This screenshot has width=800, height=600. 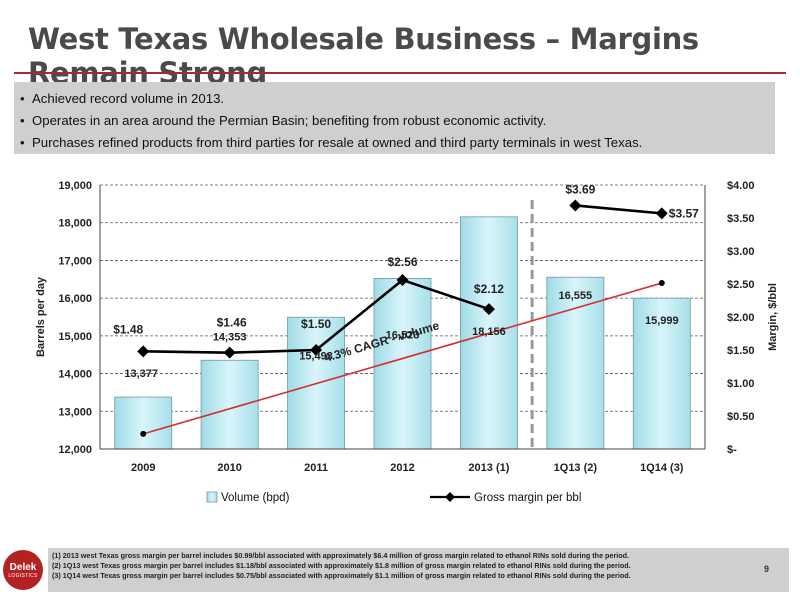 What do you see at coordinates (400, 73) in the screenshot?
I see `title-divider` at bounding box center [400, 73].